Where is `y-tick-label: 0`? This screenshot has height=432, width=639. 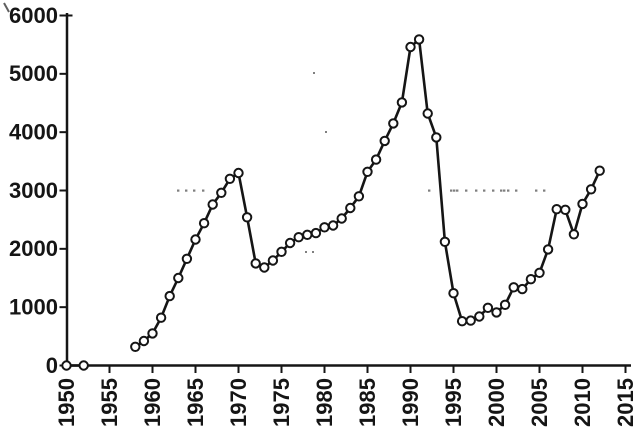
y-tick-label: 0 is located at coordinates (52, 365).